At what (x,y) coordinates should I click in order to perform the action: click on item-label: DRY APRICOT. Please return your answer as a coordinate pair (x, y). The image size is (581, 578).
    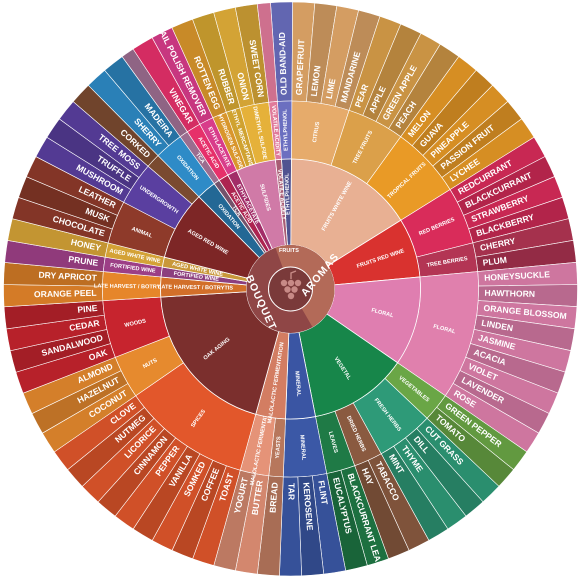
    Looking at the image, I should click on (68, 276).